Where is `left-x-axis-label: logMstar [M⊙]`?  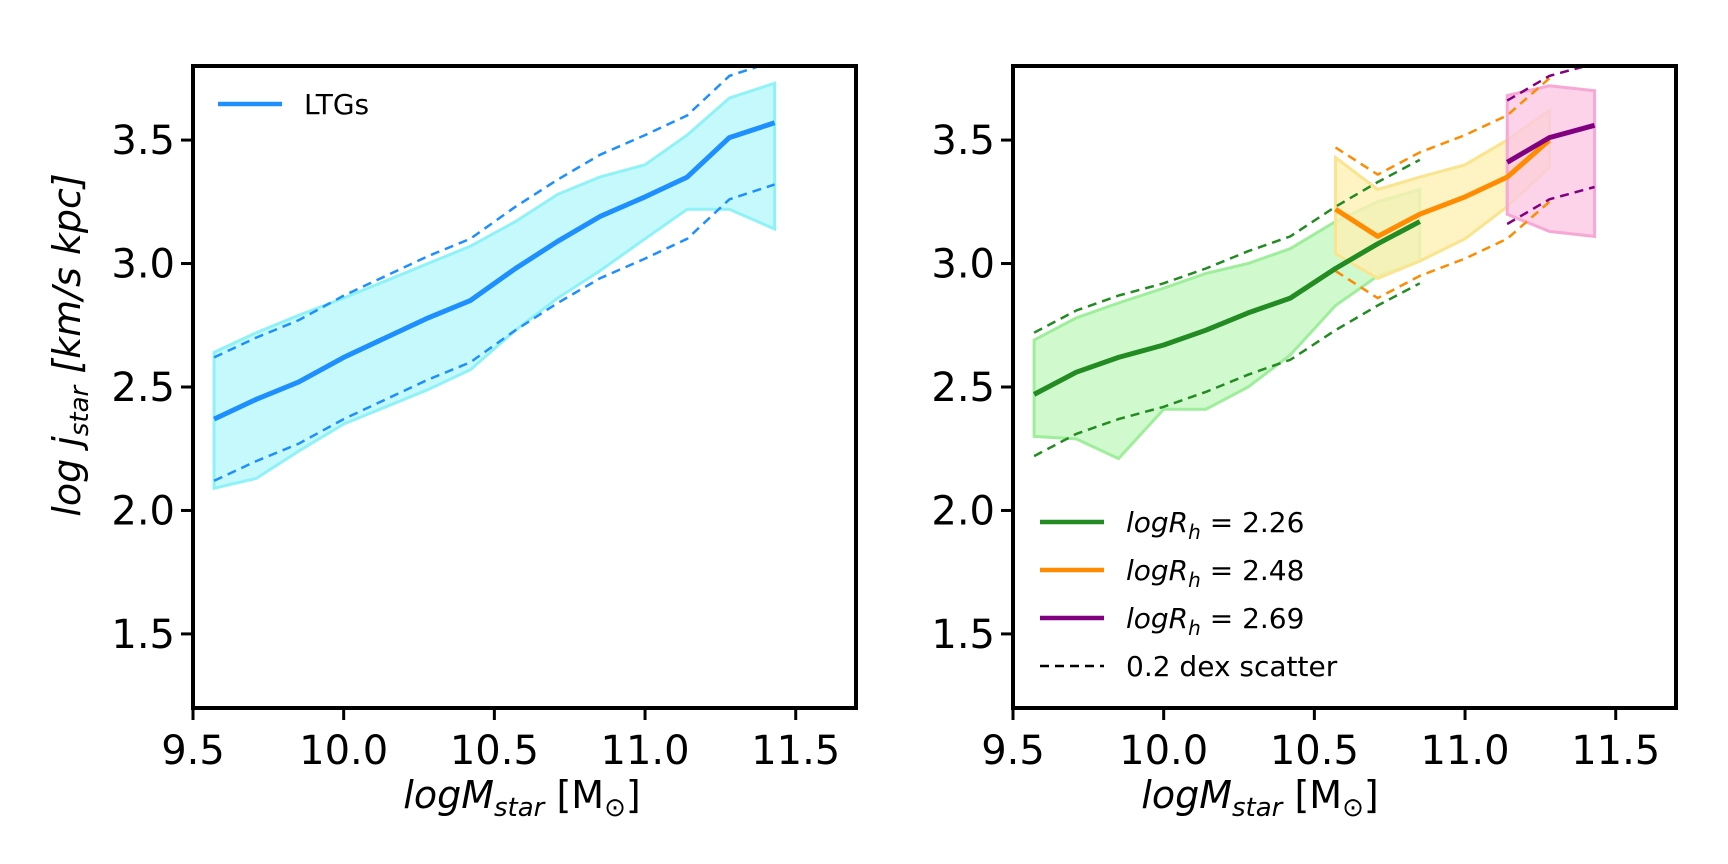
left-x-axis-label: logMstar [M⊙] is located at coordinates (521, 798).